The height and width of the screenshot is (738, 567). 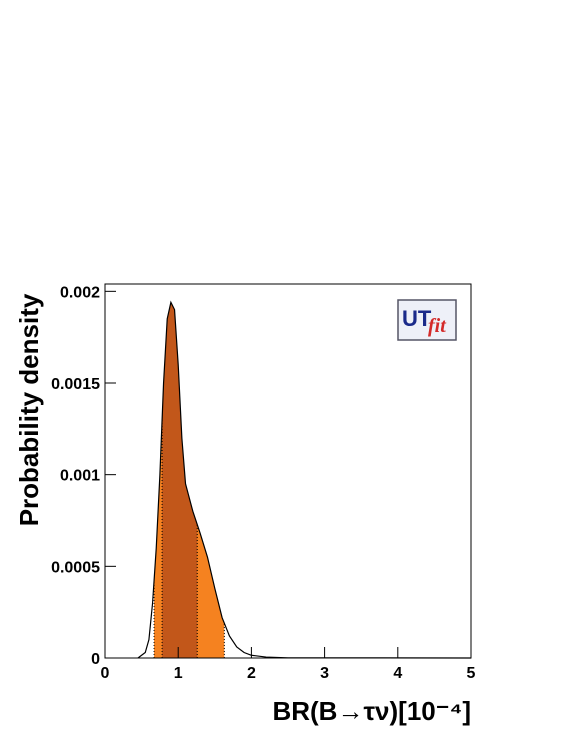 What do you see at coordinates (324, 673) in the screenshot?
I see `x-tick-label: 3` at bounding box center [324, 673].